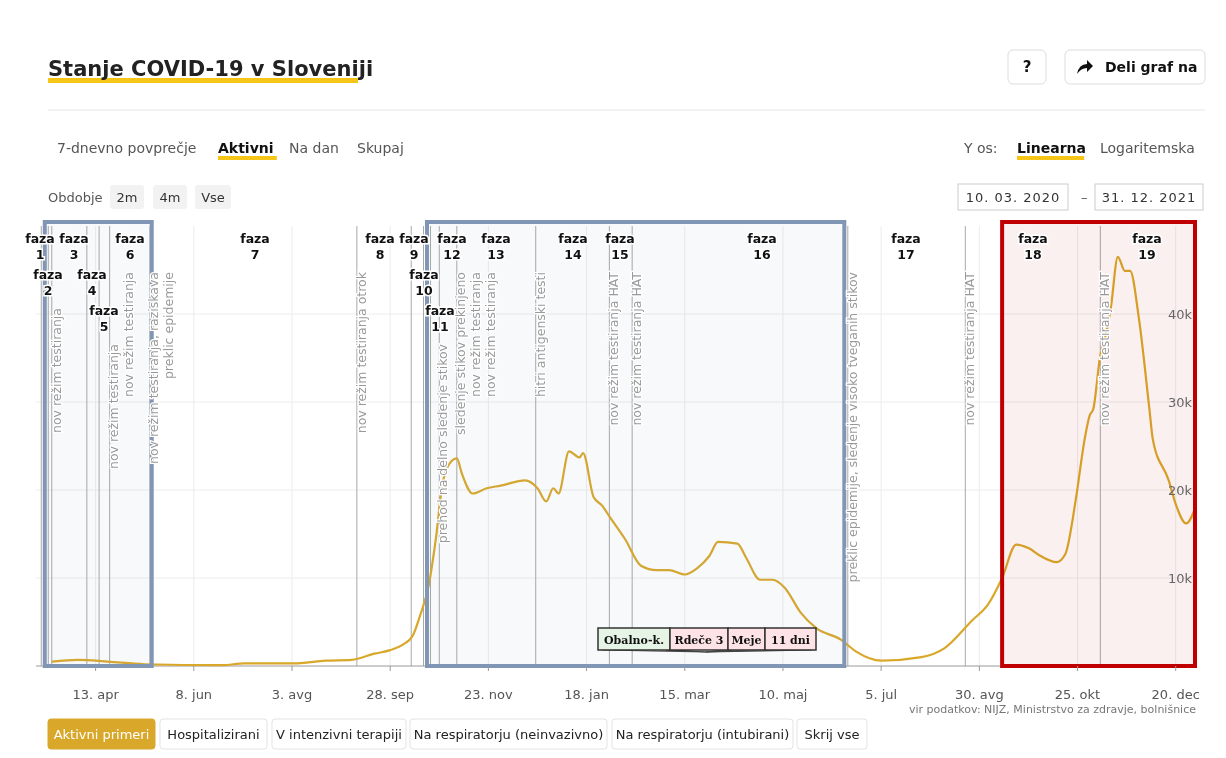  What do you see at coordinates (1180, 578) in the screenshot?
I see `y-tick-label: 10k` at bounding box center [1180, 578].